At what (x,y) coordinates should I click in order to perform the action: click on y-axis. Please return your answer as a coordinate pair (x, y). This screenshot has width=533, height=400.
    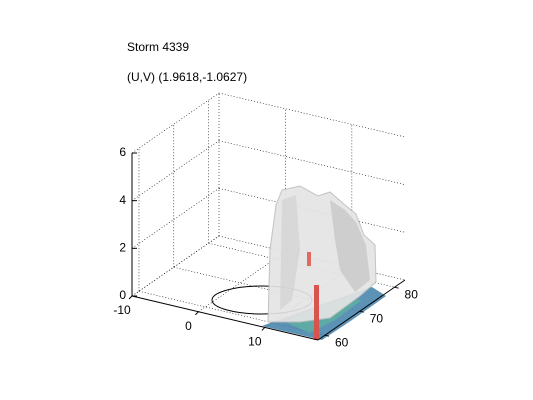
    Looking at the image, I should click on (361, 310).